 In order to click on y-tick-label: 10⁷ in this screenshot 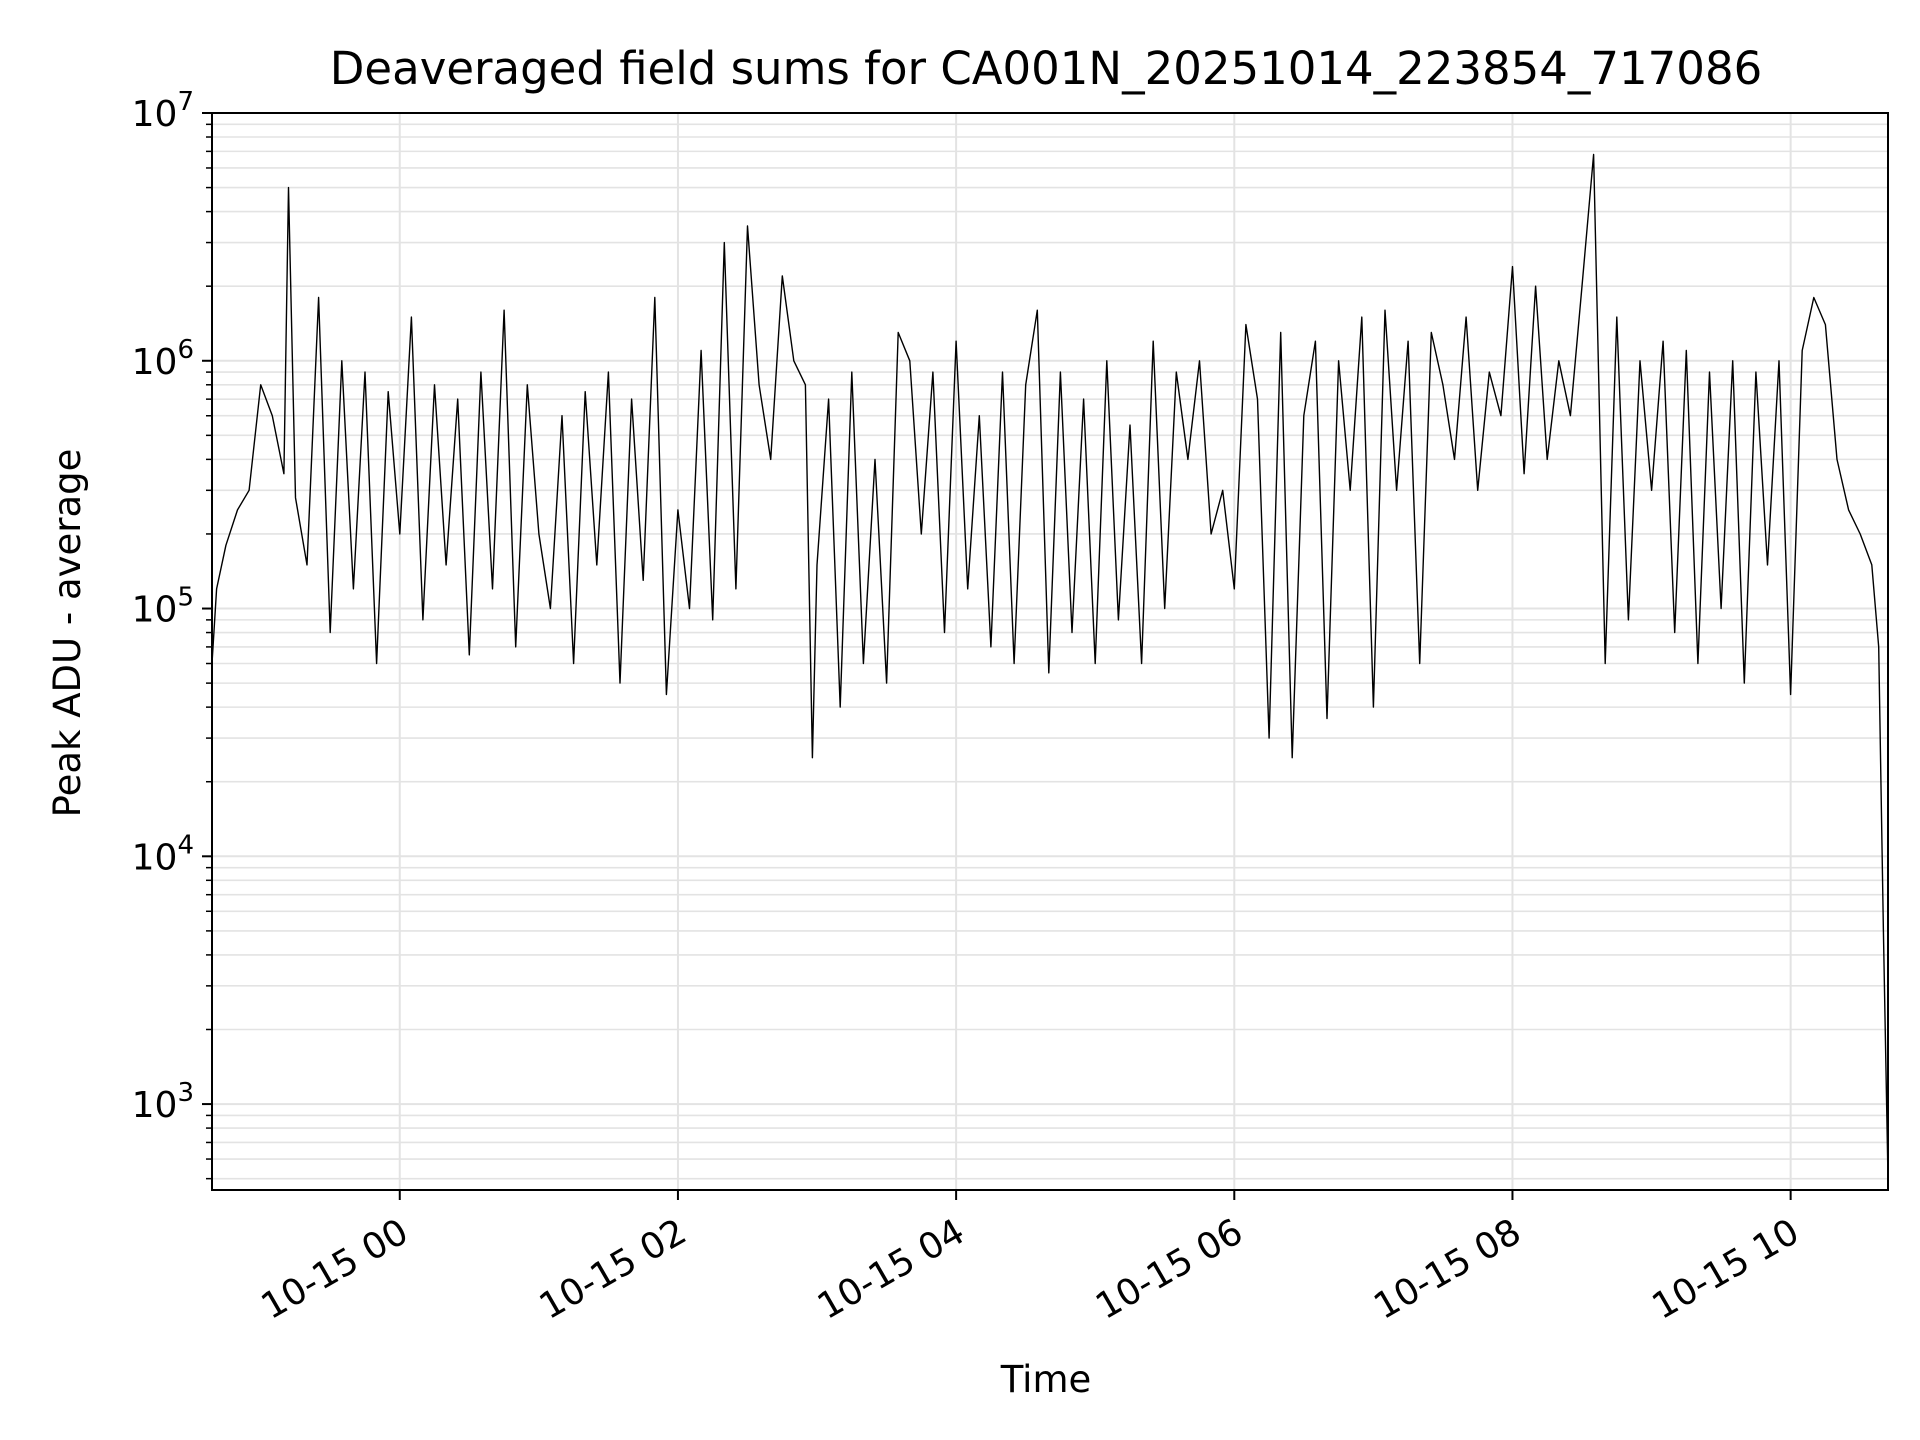, I will do `click(163, 111)`.